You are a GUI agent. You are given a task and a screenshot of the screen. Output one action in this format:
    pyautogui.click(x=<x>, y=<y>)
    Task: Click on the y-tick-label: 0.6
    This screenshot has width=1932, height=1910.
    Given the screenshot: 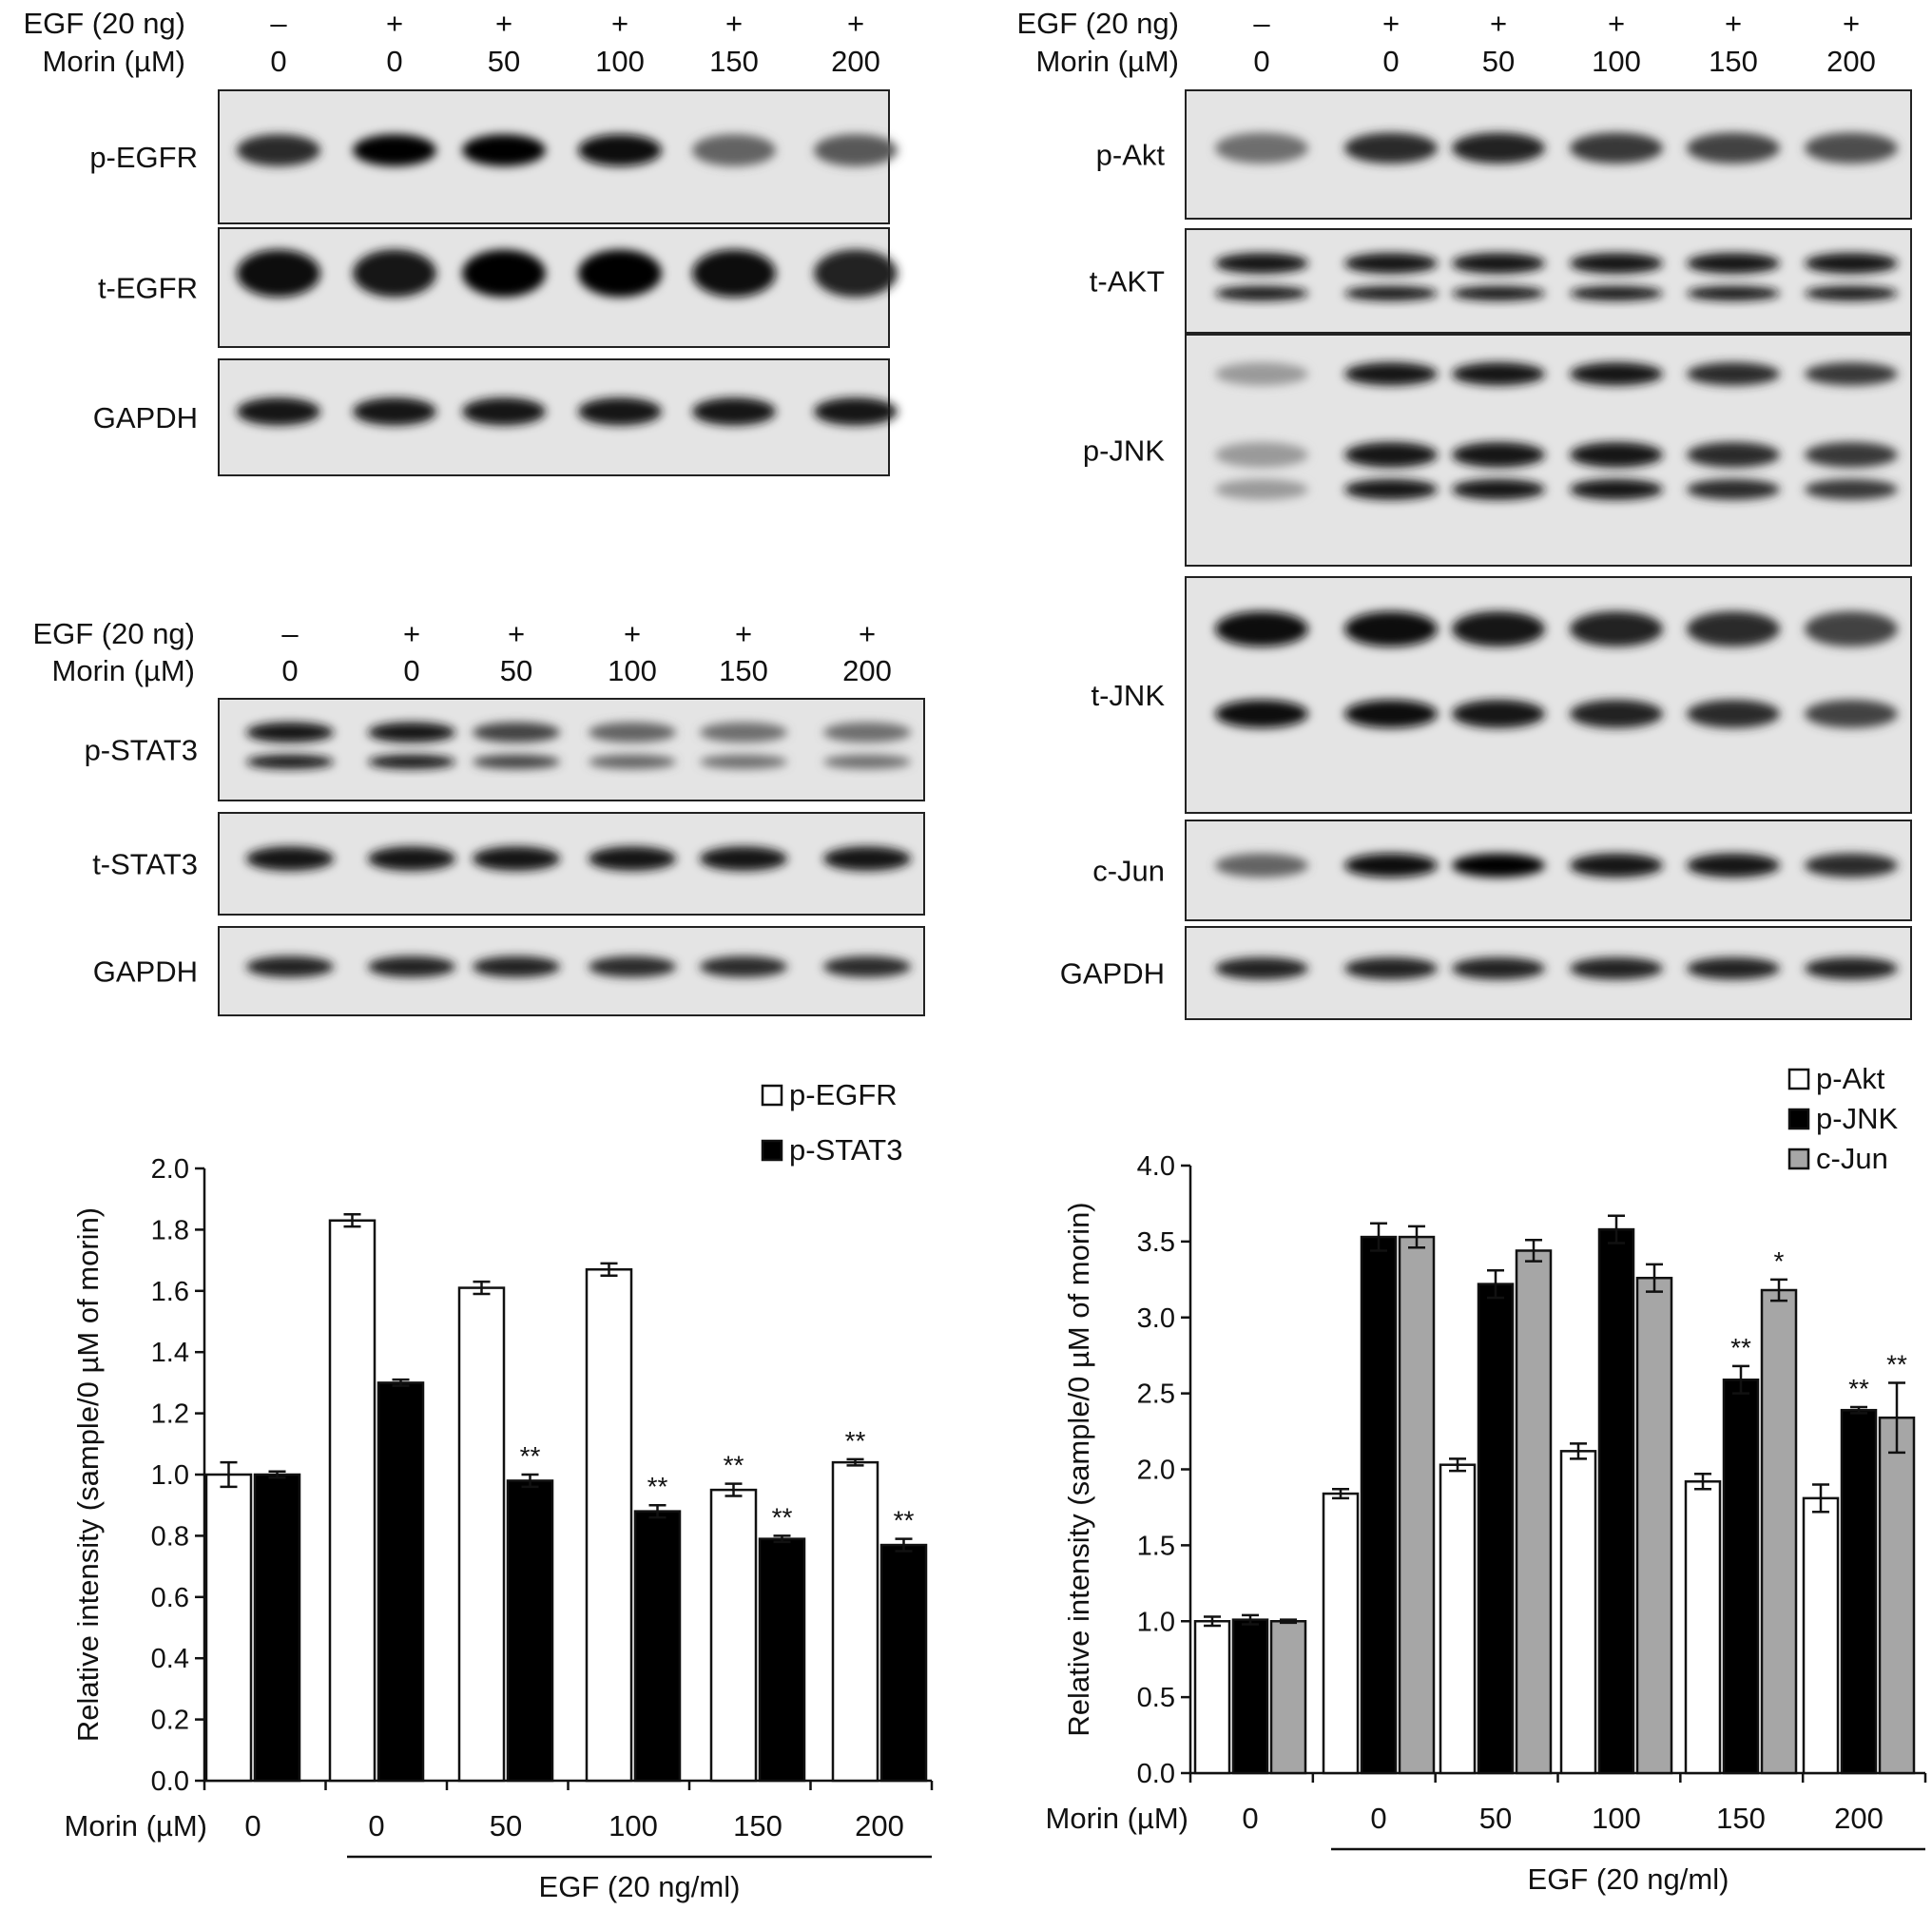 What is the action you would take?
    pyautogui.click(x=170, y=1598)
    